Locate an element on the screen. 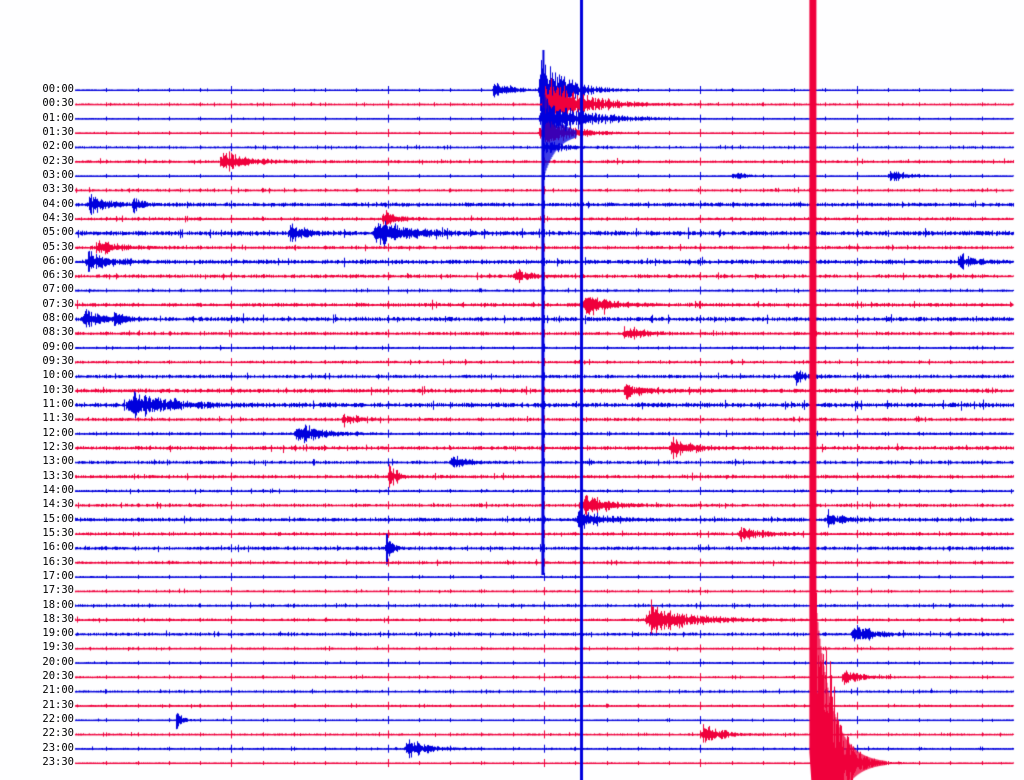 This screenshot has width=1024, height=780. time-label-2330: 23:30 is located at coordinates (58, 762).